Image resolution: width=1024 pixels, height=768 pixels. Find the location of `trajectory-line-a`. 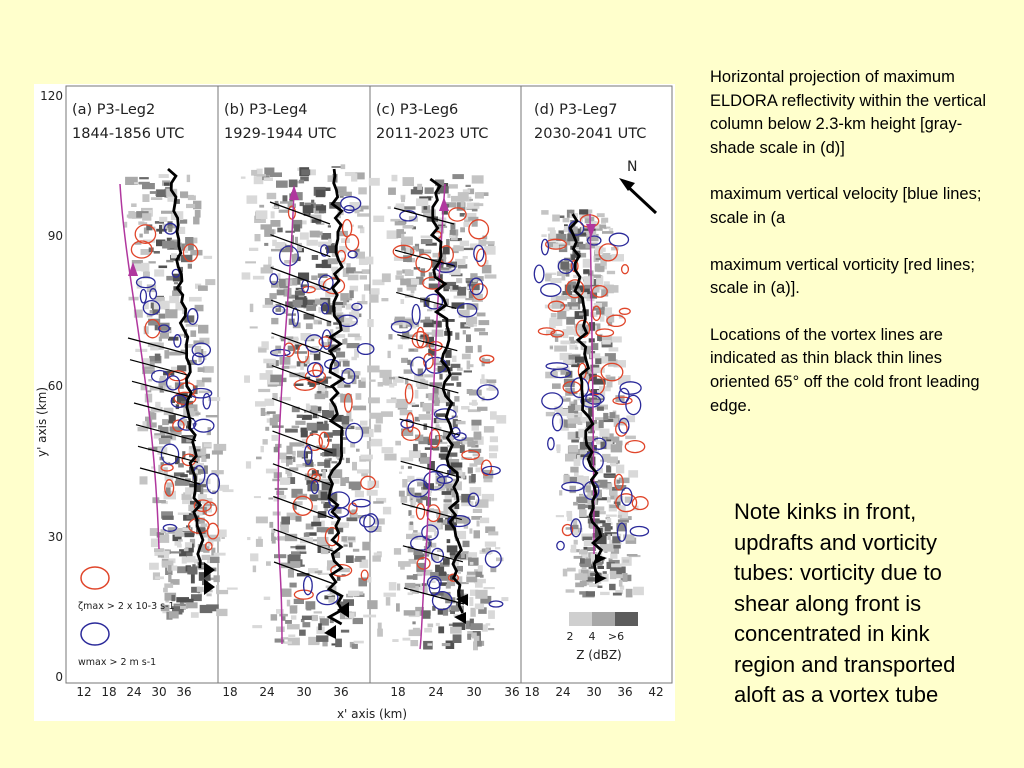

trajectory-line-a is located at coordinates (139, 366).